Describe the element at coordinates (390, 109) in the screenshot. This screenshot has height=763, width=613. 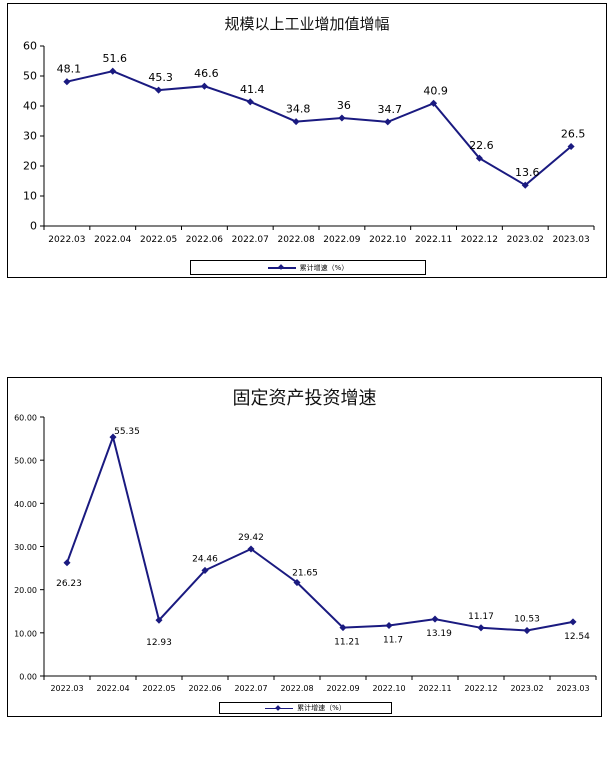
I see `data-label: 34.7` at that location.